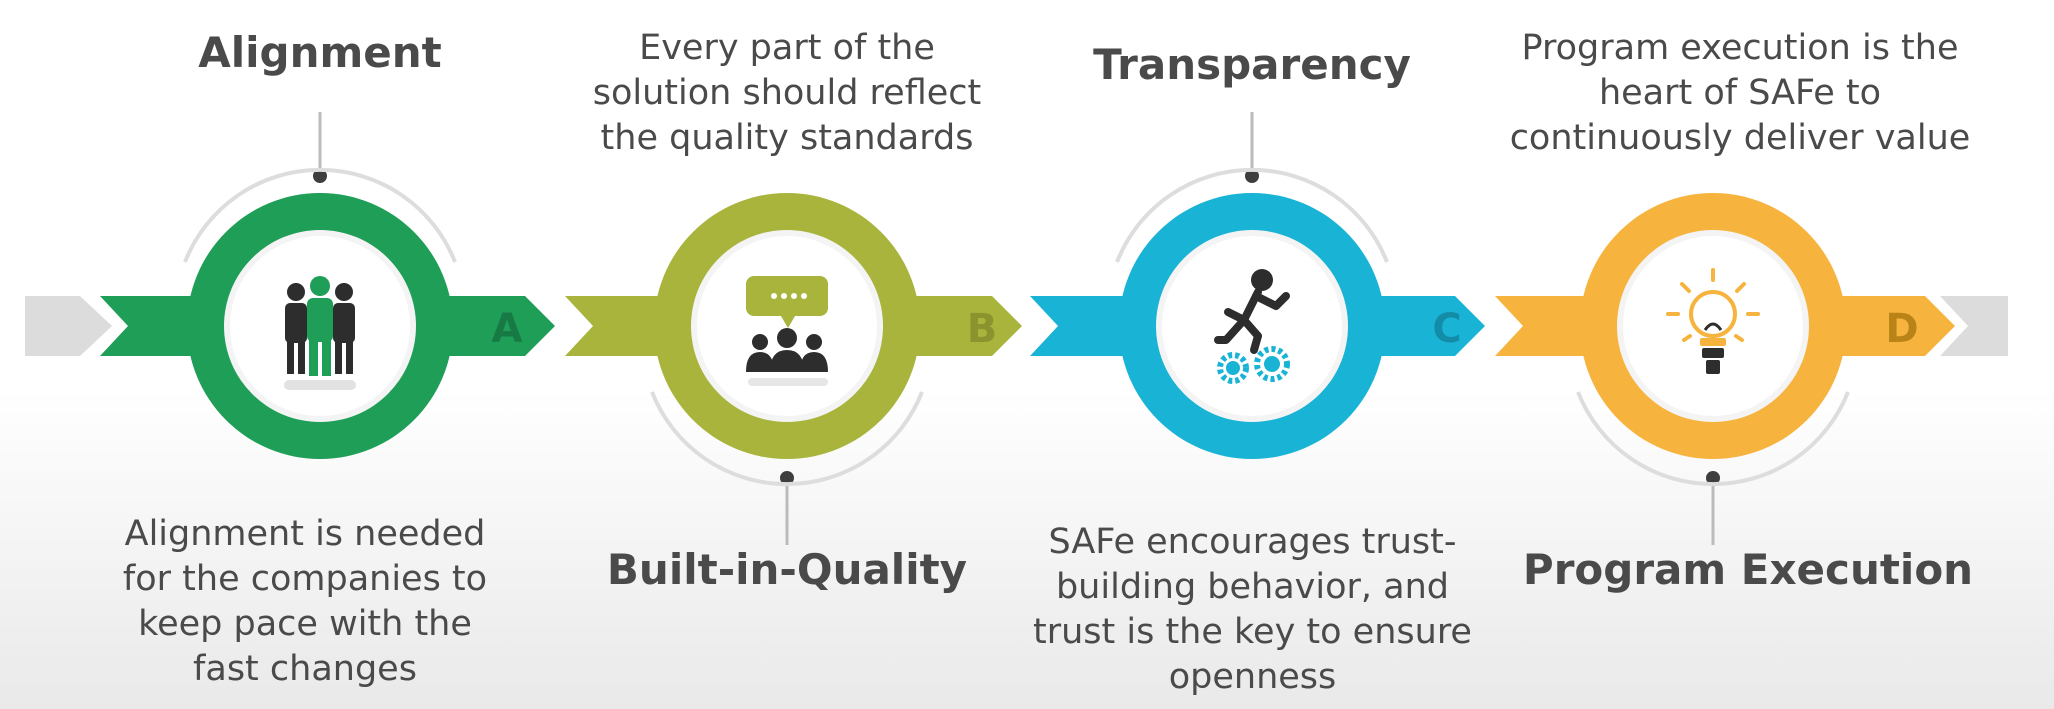 Image resolution: width=2054 pixels, height=709 pixels. What do you see at coordinates (305, 534) in the screenshot?
I see `desc-line: Alignment is needed` at bounding box center [305, 534].